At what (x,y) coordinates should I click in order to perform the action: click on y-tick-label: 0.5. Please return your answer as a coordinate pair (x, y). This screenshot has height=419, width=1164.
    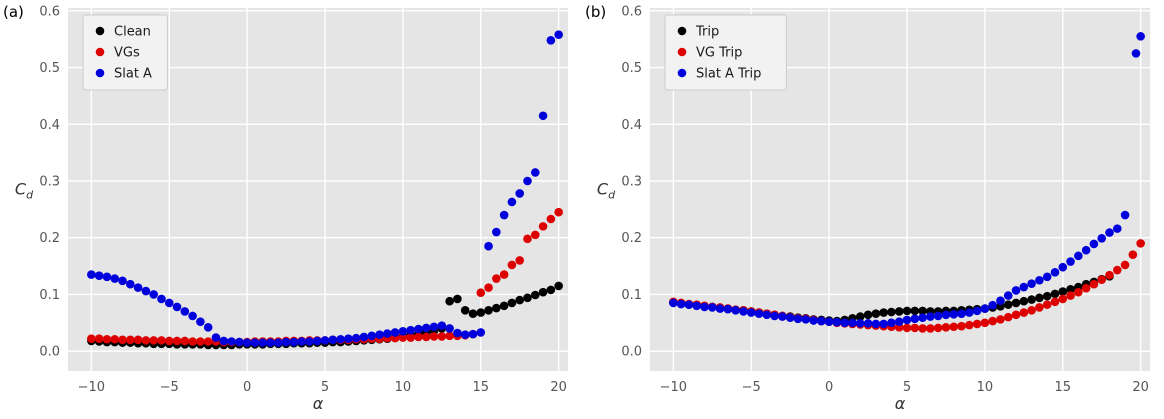
    Looking at the image, I should click on (631, 68).